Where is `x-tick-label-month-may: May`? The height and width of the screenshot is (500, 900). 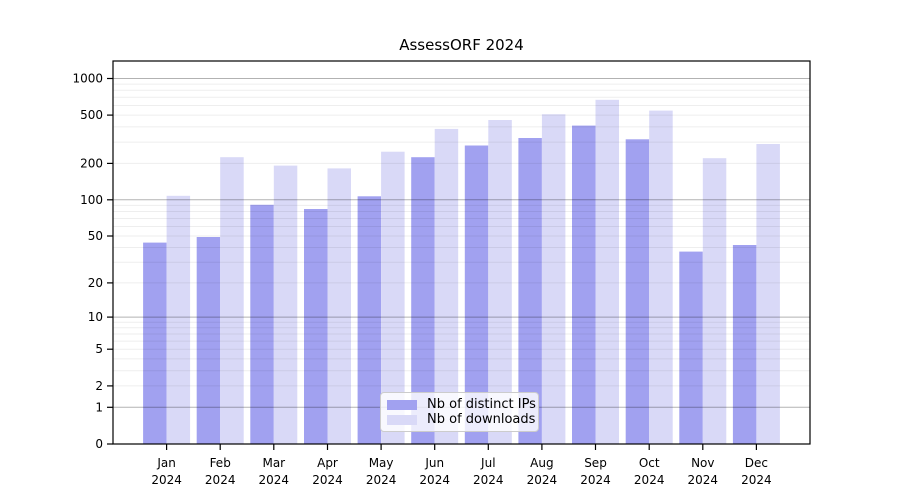
x-tick-label-month-may: May is located at coordinates (381, 463).